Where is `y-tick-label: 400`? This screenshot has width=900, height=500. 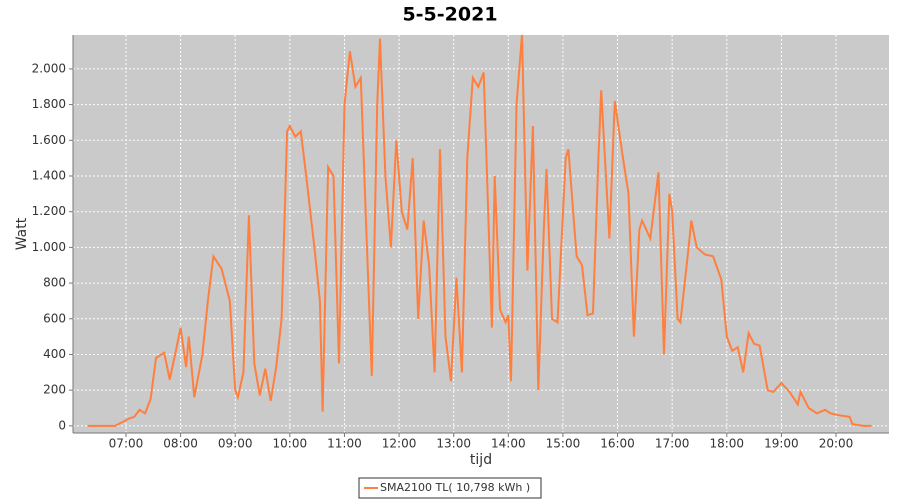
y-tick-label: 400 is located at coordinates (54, 354).